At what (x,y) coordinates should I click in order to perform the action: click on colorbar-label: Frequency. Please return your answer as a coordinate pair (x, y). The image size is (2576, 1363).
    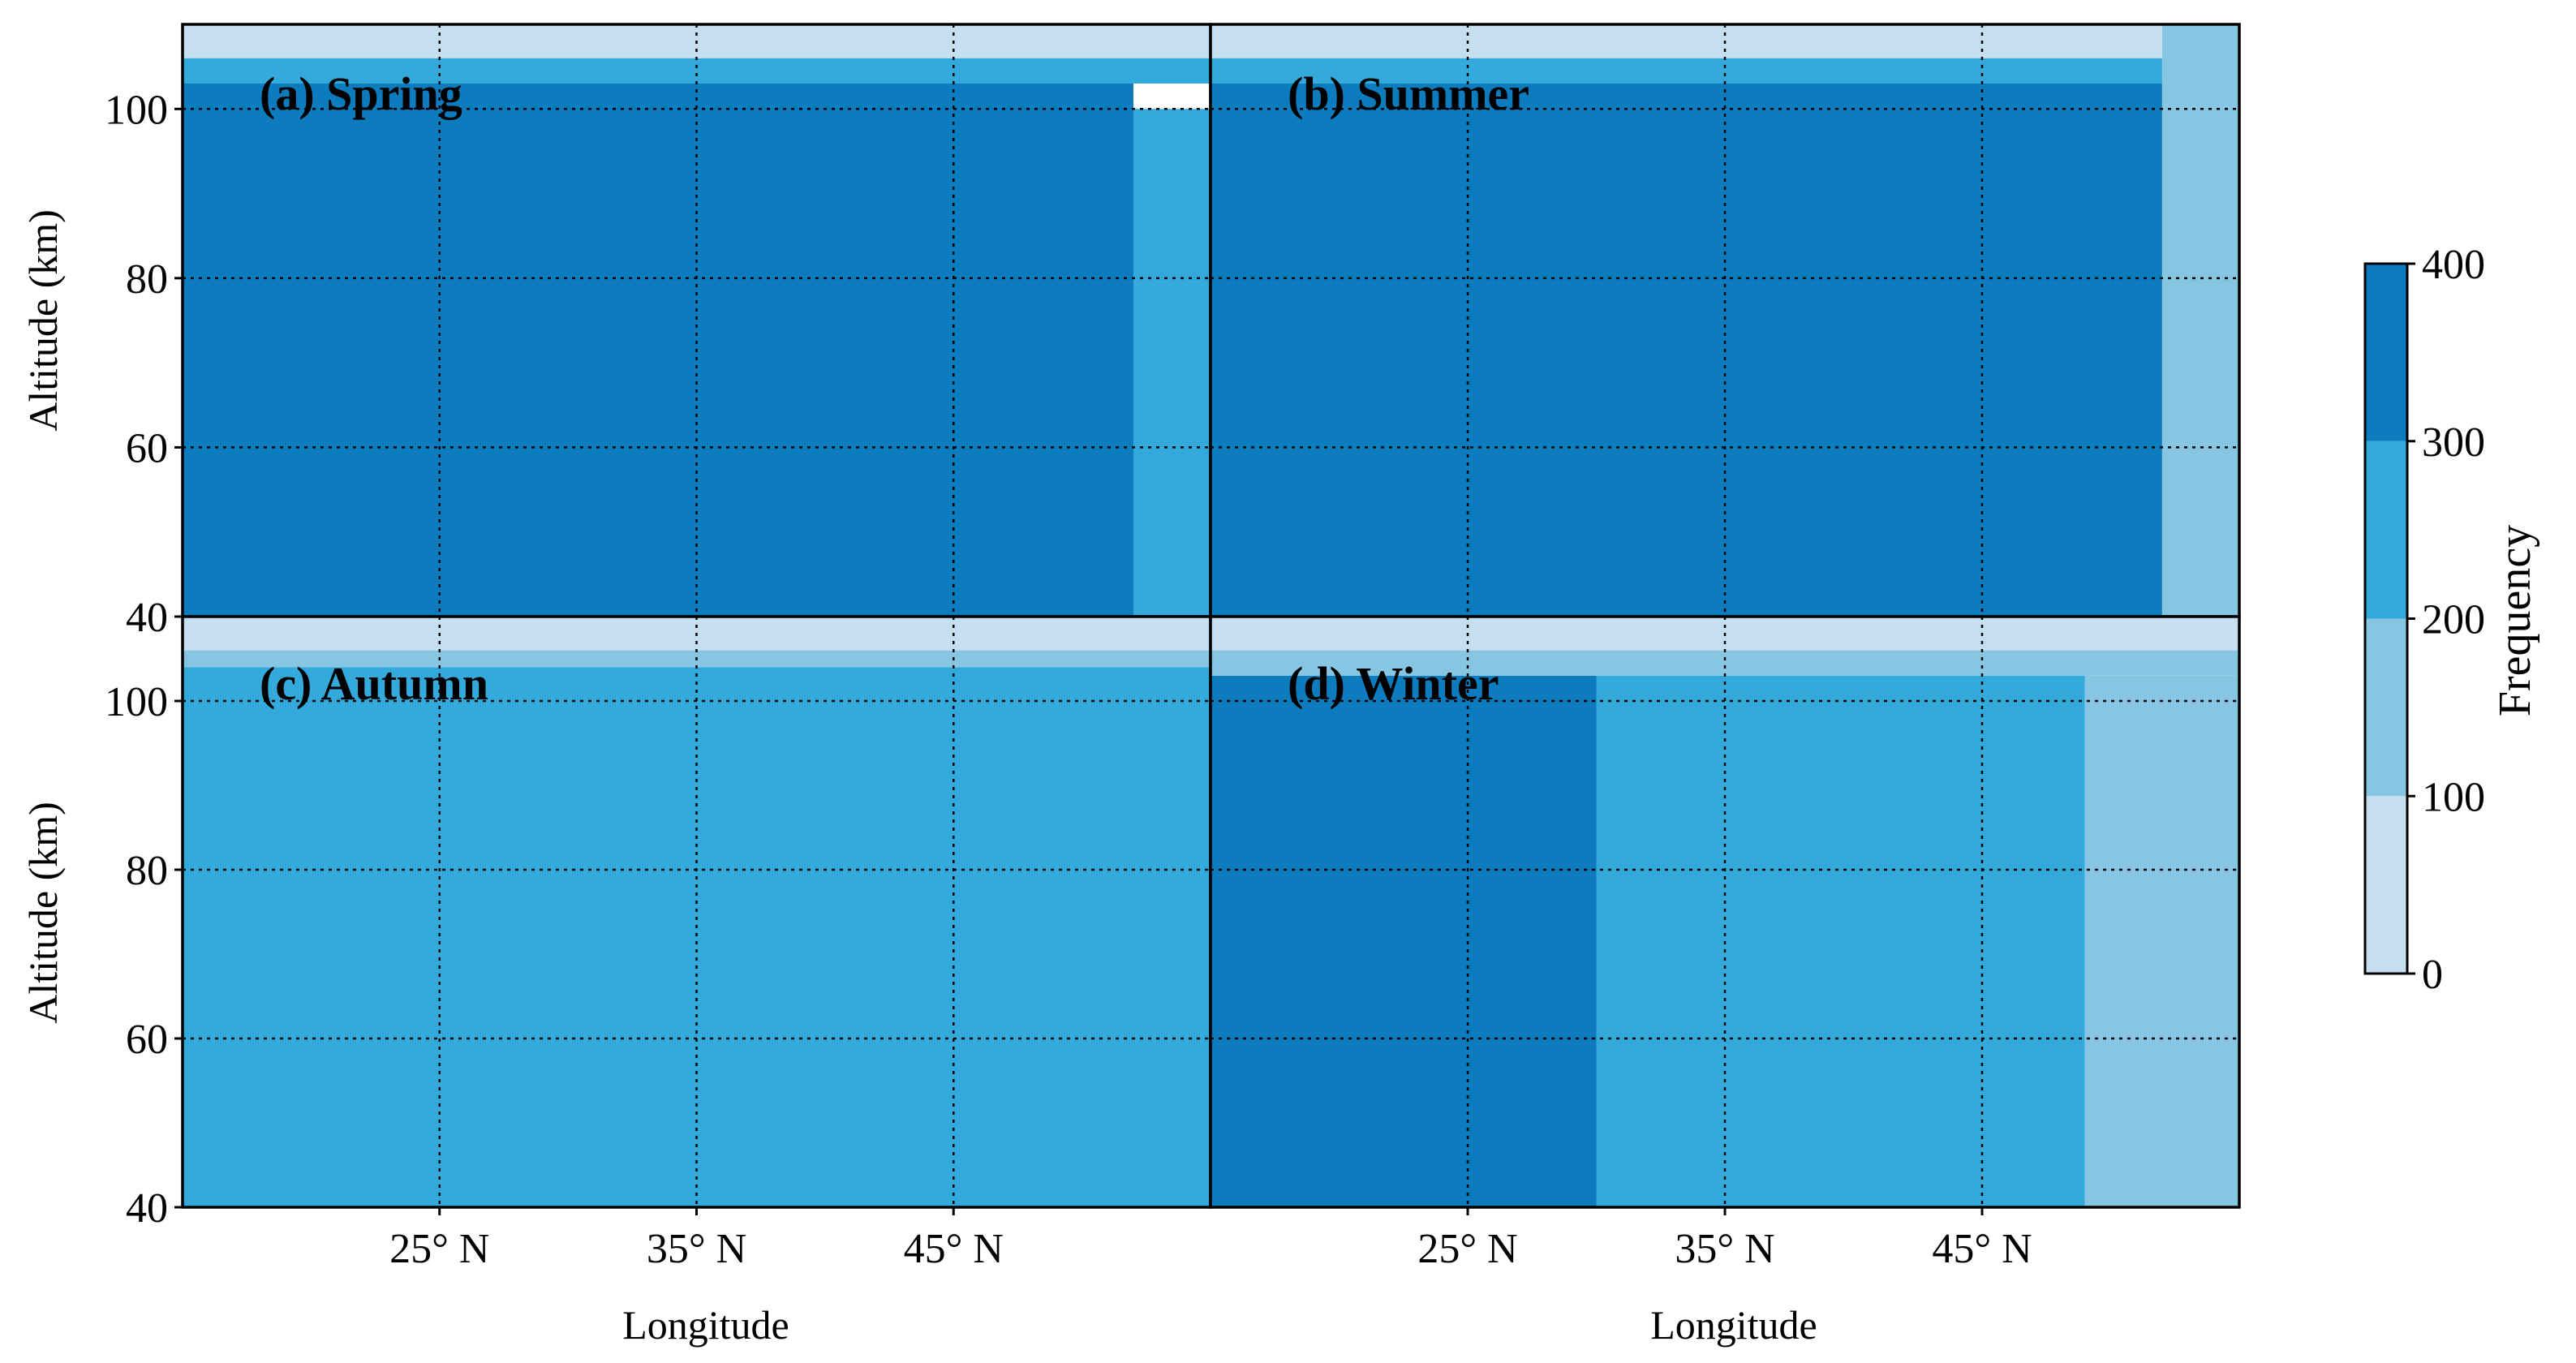
    Looking at the image, I should click on (2515, 621).